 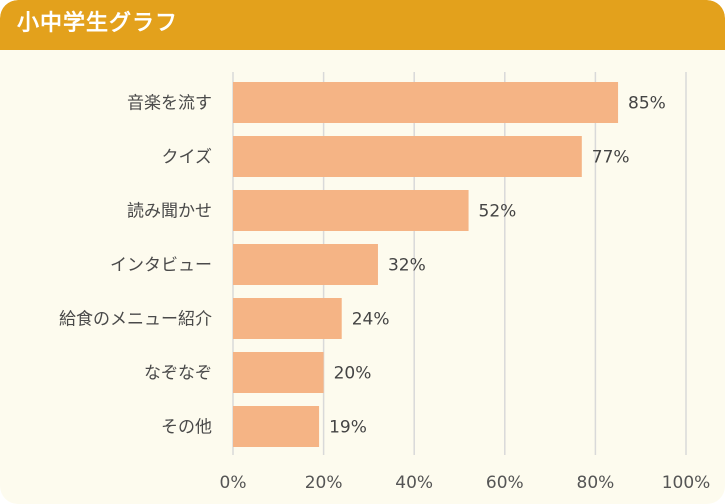 I want to click on category-label-6: その他, so click(x=186, y=428).